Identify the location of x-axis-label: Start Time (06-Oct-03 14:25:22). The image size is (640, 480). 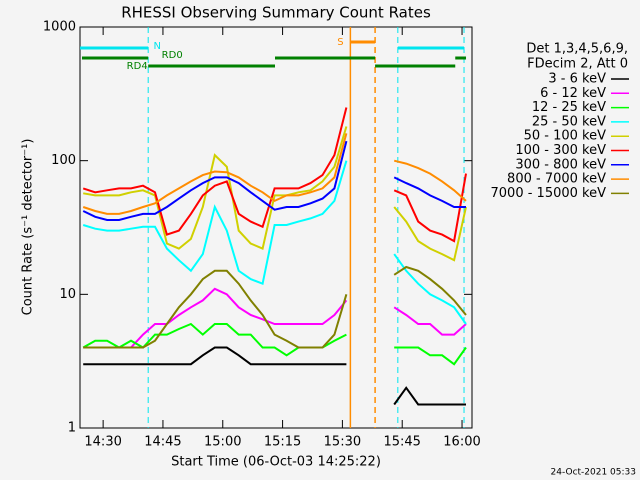
(276, 462).